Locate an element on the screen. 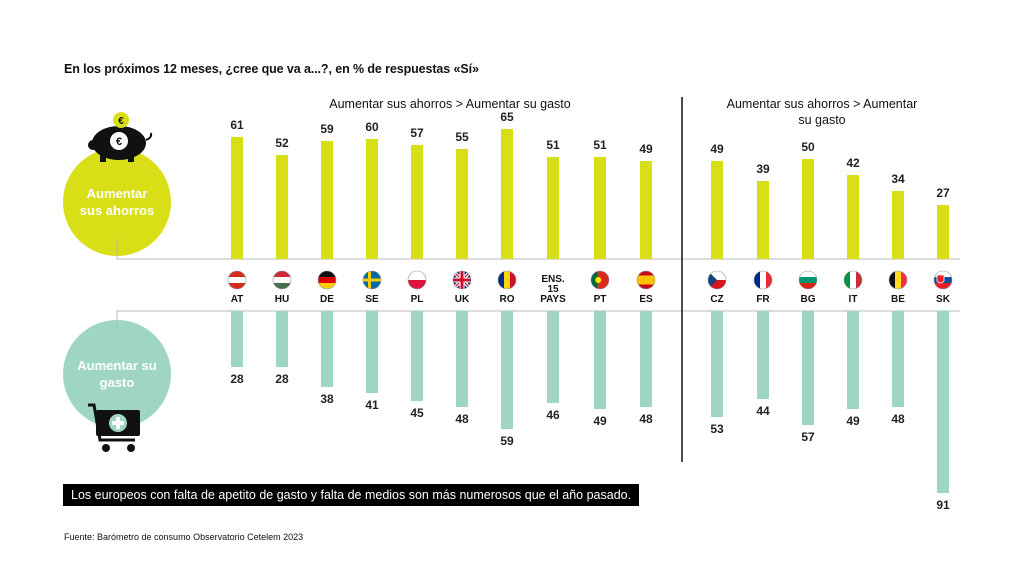 The image size is (1024, 577). flag-sweden-icon is located at coordinates (372, 280).